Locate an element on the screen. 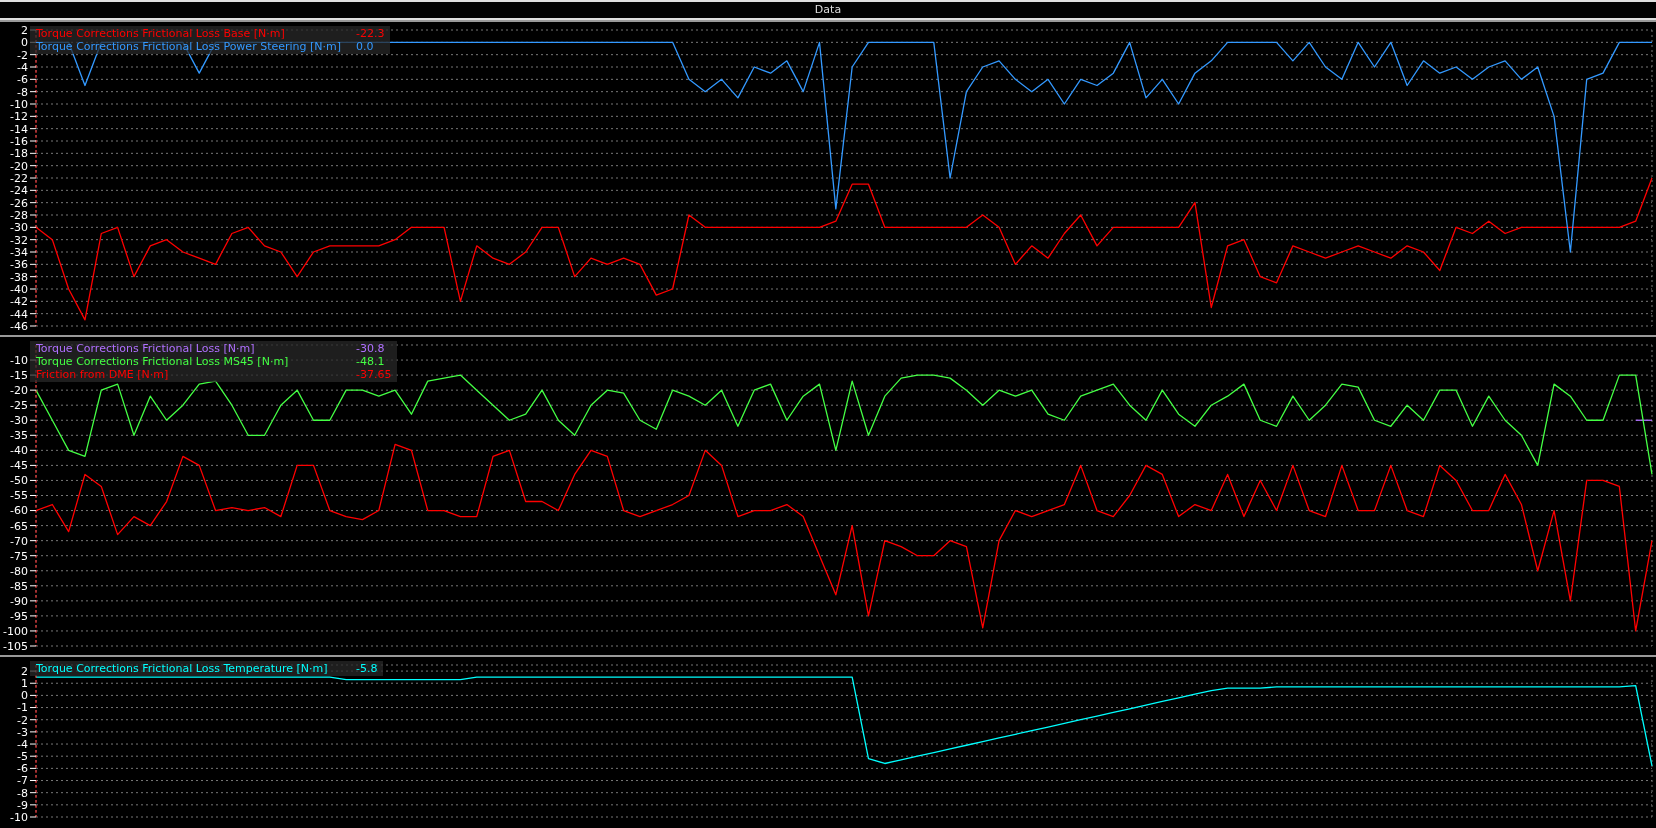 This screenshot has height=828, width=1656. y-tick-label: -70 is located at coordinates (19, 541).